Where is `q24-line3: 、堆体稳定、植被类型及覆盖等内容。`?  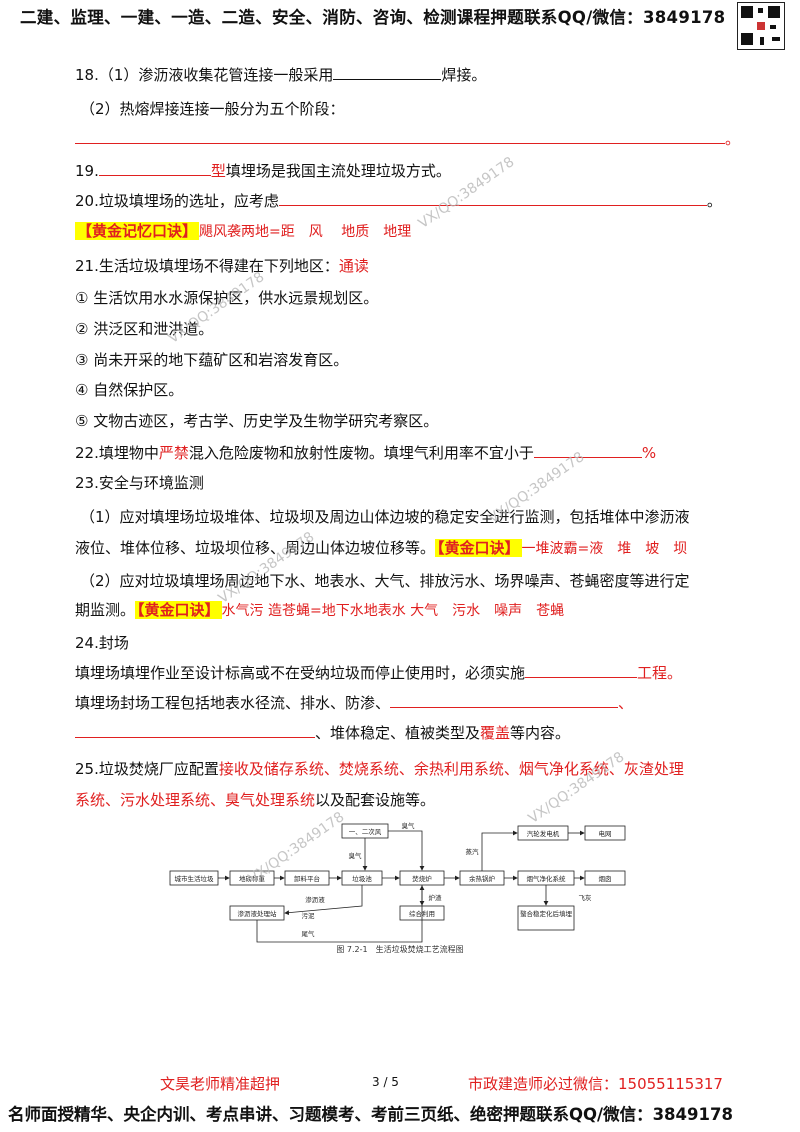
q24-line3: 、堆体稳定、植被类型及覆盖等内容。 is located at coordinates (322, 732).